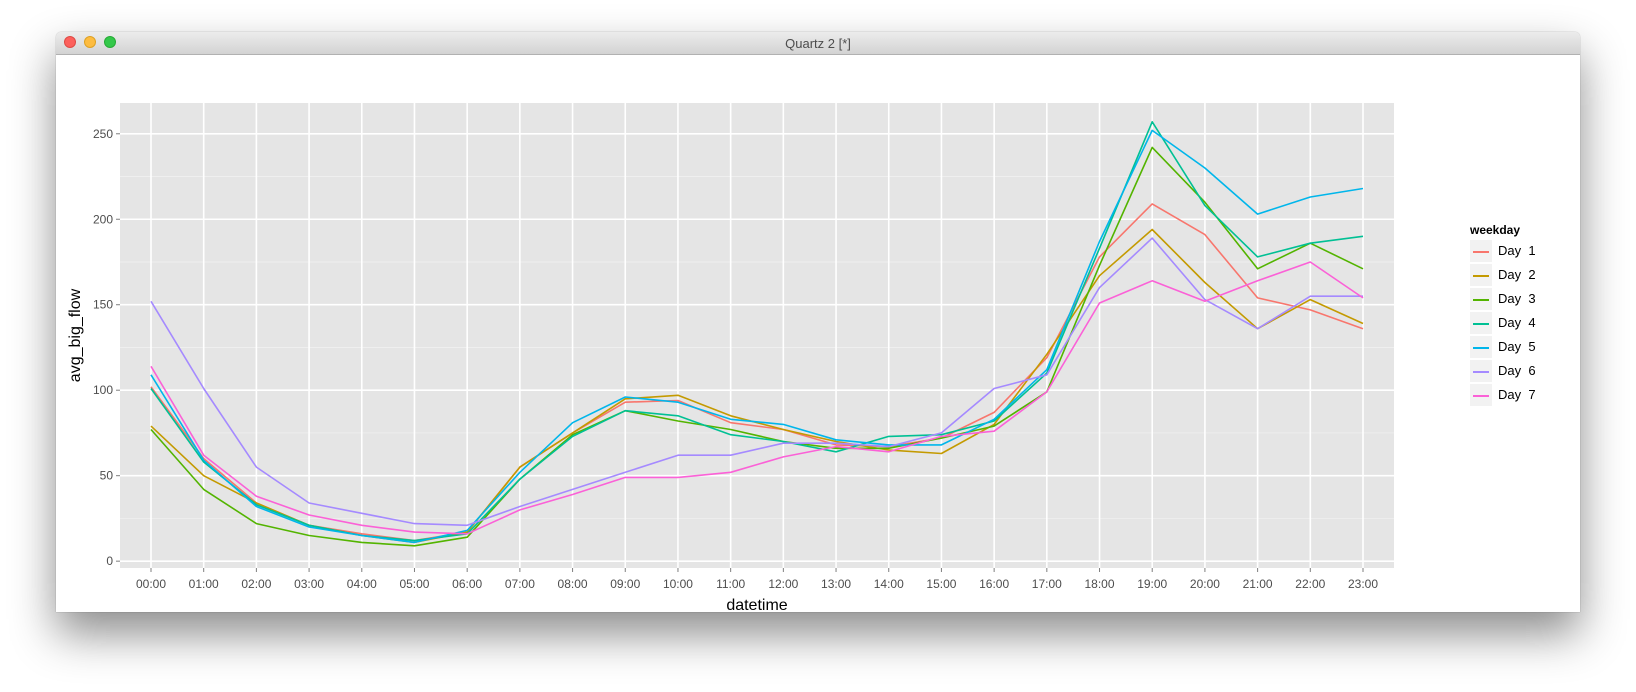 The width and height of the screenshot is (1636, 692). What do you see at coordinates (1205, 584) in the screenshot?
I see `x-tick-label: 20:00` at bounding box center [1205, 584].